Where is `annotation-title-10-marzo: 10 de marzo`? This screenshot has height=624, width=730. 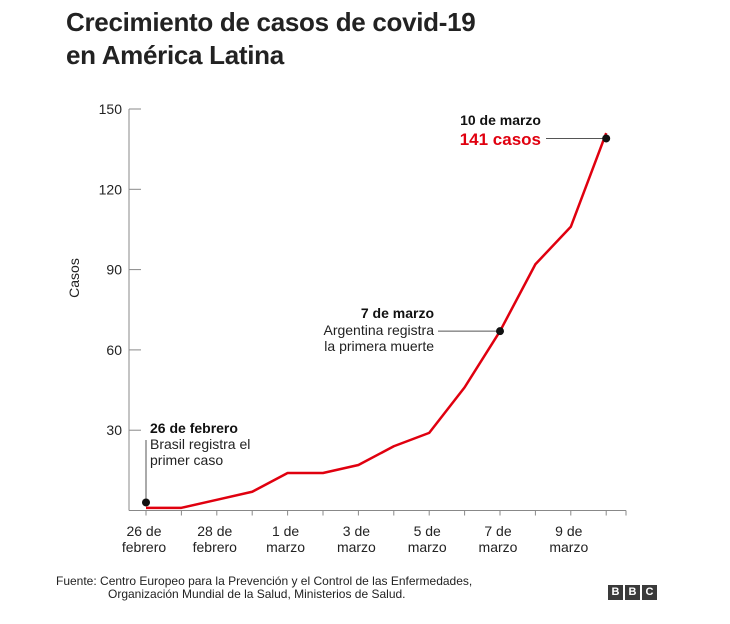
annotation-title-10-marzo: 10 de marzo is located at coordinates (500, 120).